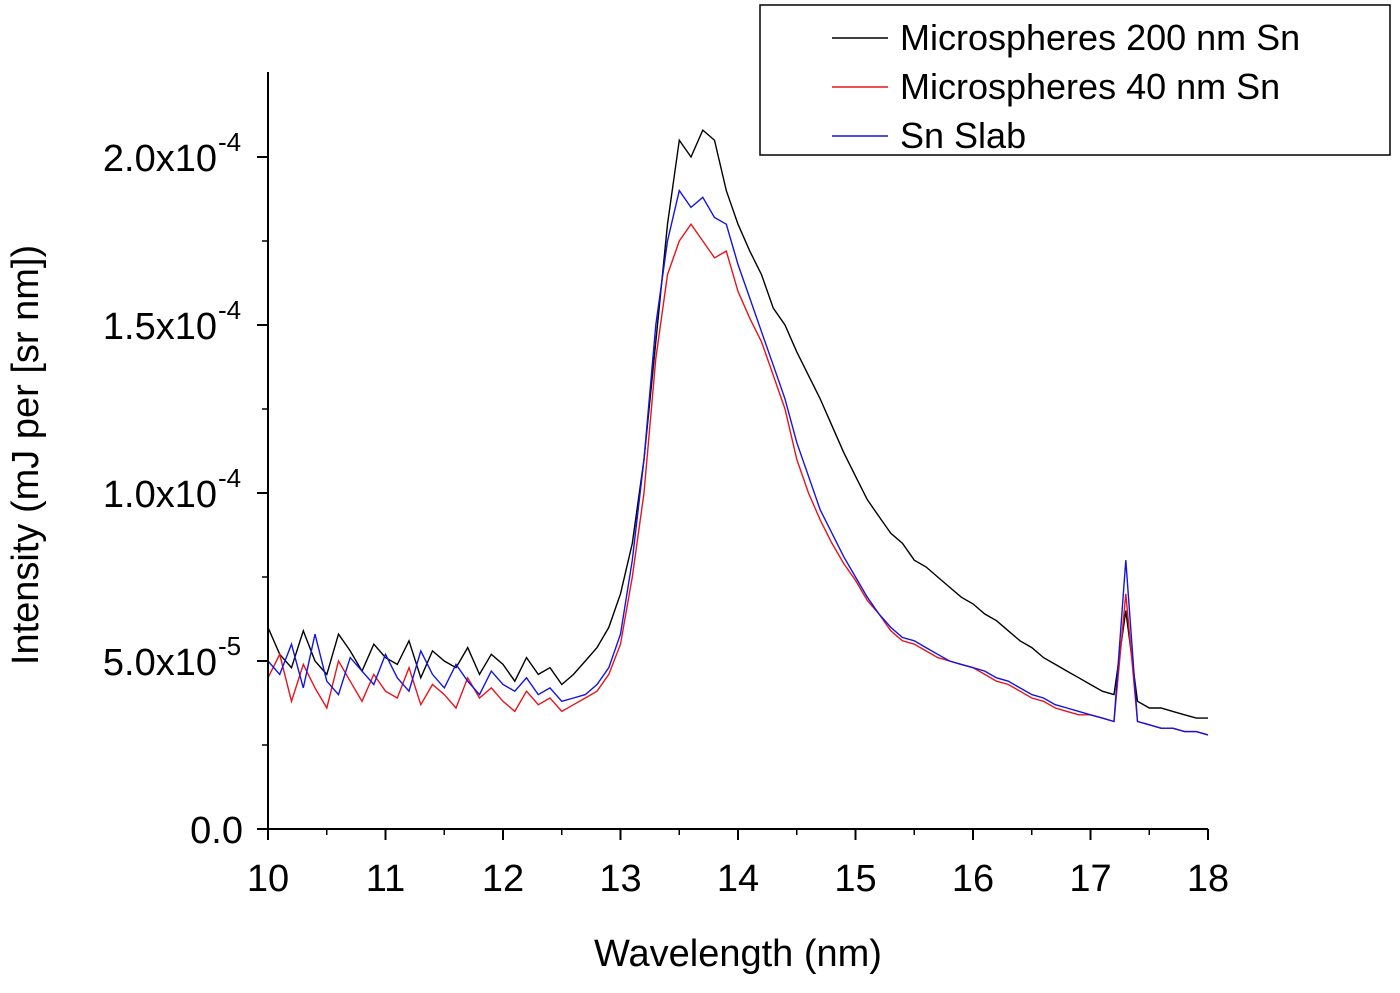 The height and width of the screenshot is (993, 1400). Describe the element at coordinates (1090, 86) in the screenshot. I see `legend-label: Microspheres 40 nm Sn` at that location.